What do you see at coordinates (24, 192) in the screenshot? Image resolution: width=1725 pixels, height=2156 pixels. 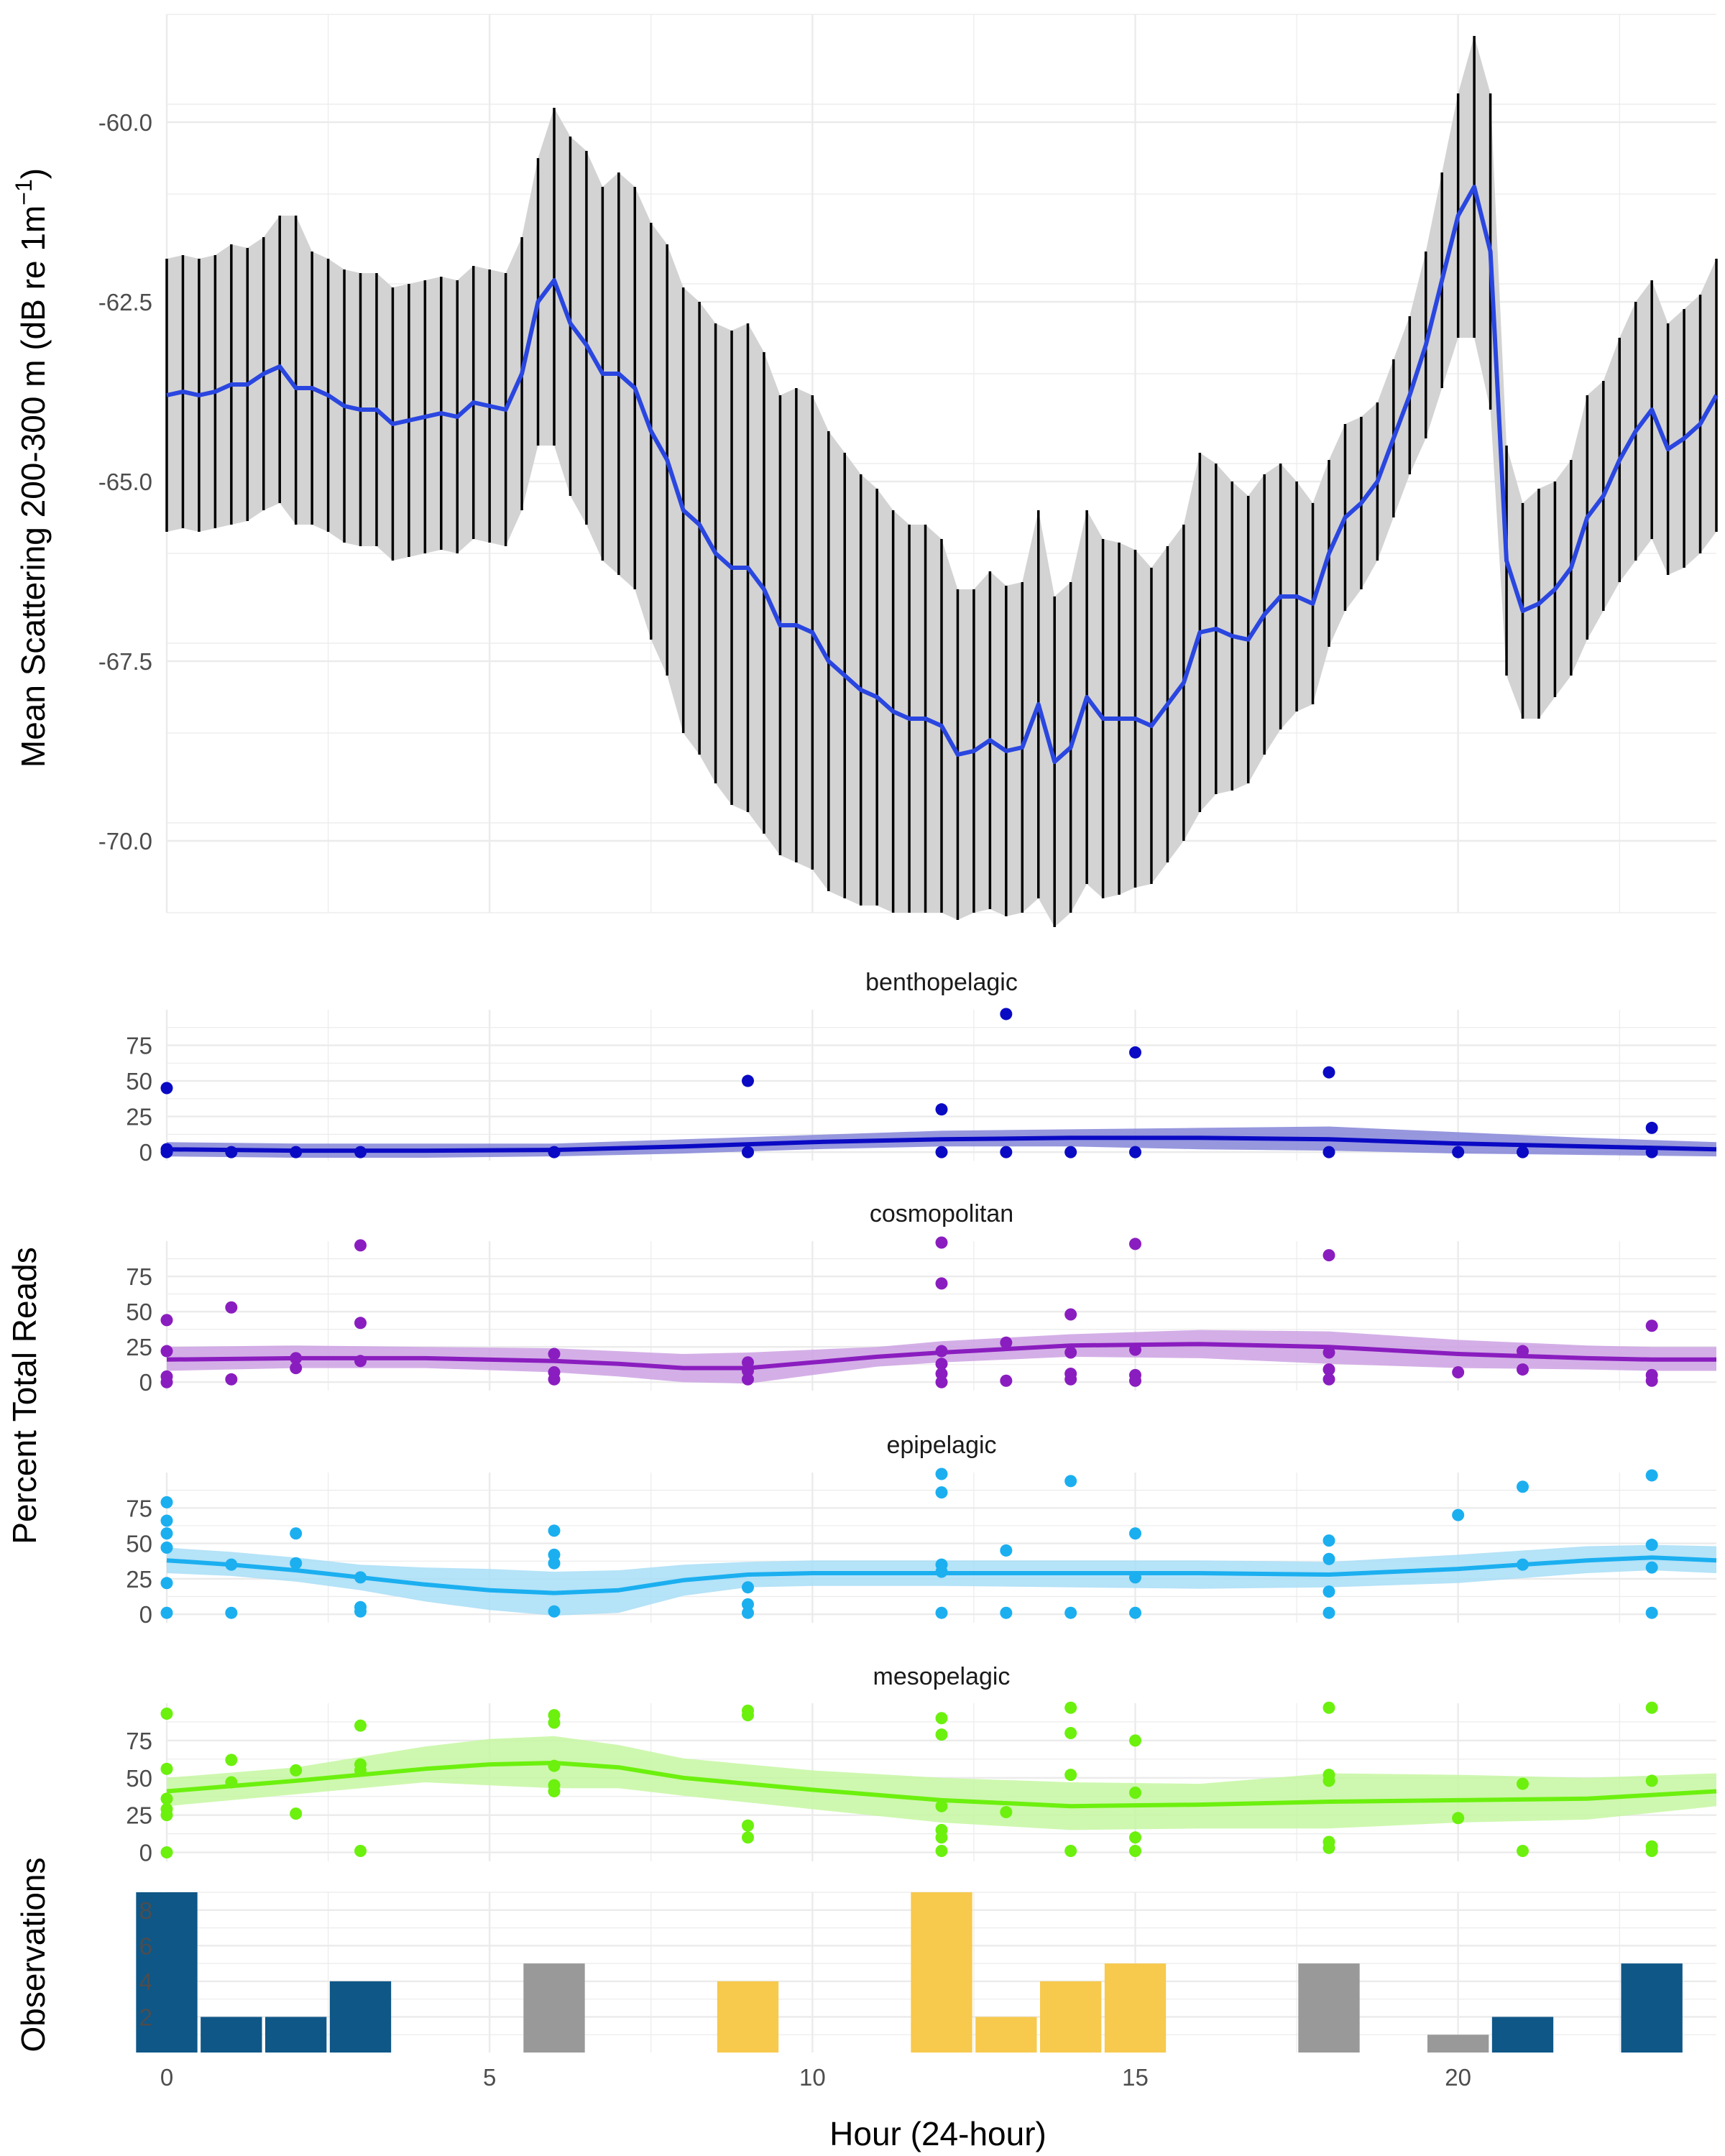 I see `ylabel-superscript: −1` at bounding box center [24, 192].